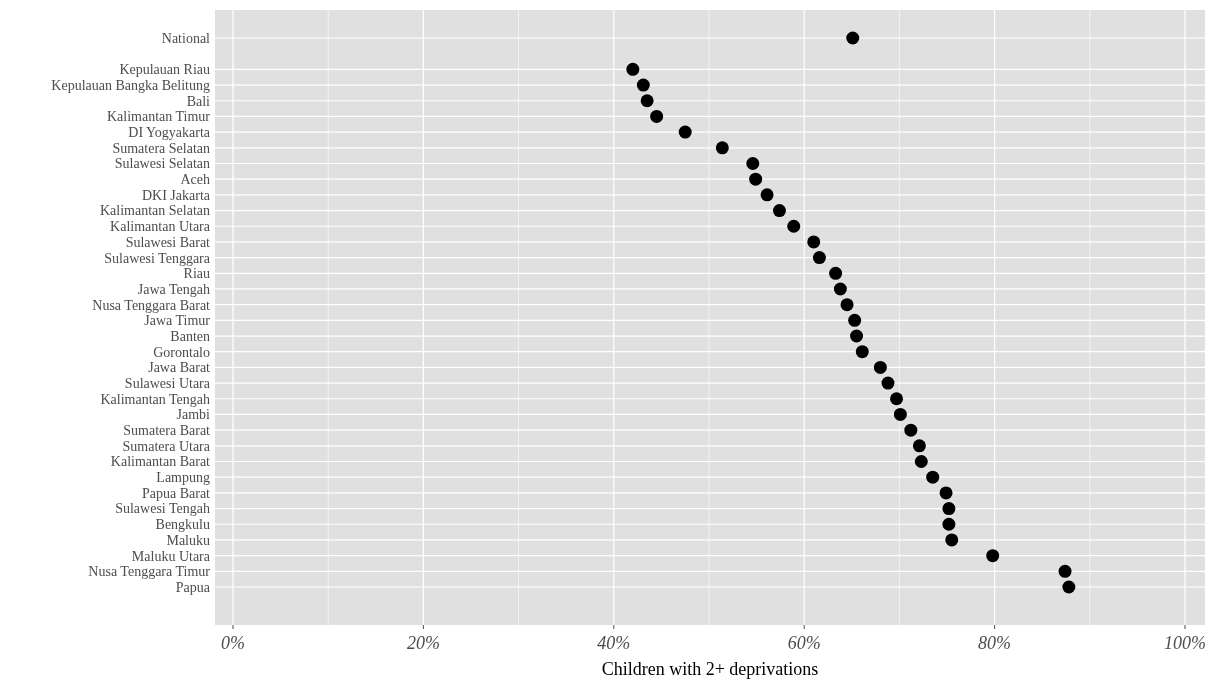 This screenshot has height=684, width=1222. Describe the element at coordinates (160, 227) in the screenshot. I see `y-tick-label: Kalimantan Utara` at that location.